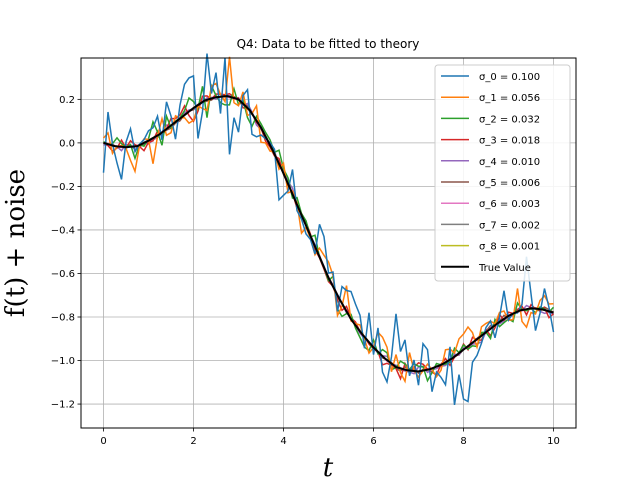  What do you see at coordinates (509, 119) in the screenshot?
I see `legend-label: σ_2 = 0.032` at bounding box center [509, 119].